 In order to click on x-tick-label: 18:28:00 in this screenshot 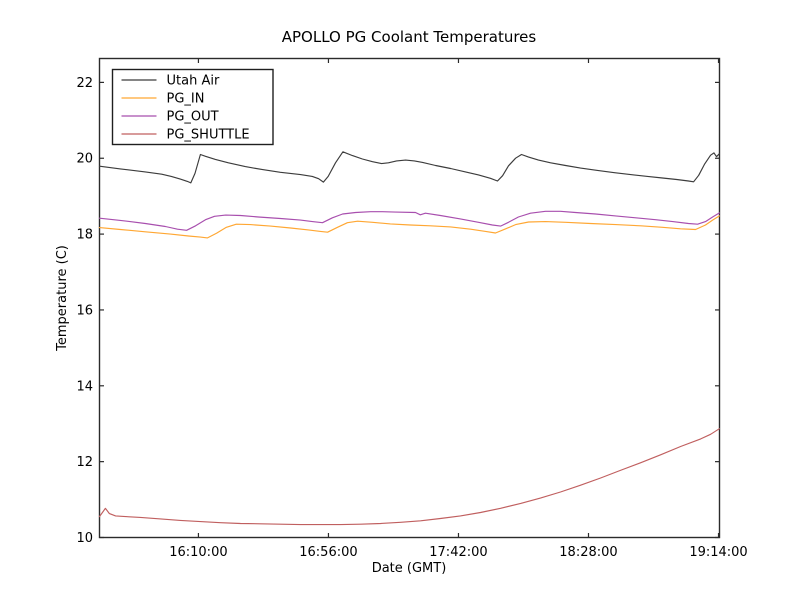, I will do `click(588, 552)`.